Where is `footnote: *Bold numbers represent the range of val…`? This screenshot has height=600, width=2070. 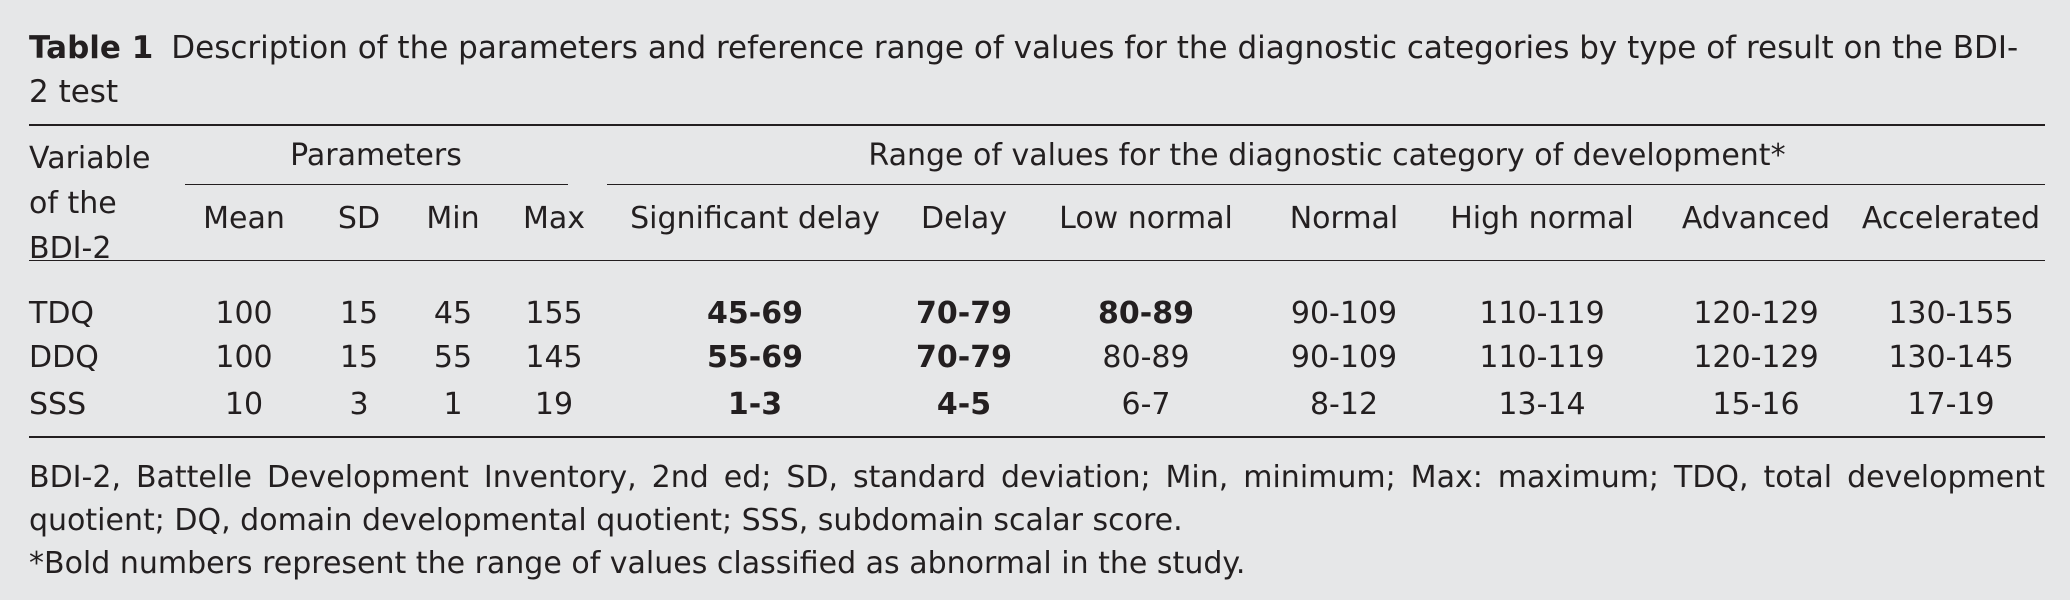 footnote: *Bold numbers represent the range of val… is located at coordinates (637, 563).